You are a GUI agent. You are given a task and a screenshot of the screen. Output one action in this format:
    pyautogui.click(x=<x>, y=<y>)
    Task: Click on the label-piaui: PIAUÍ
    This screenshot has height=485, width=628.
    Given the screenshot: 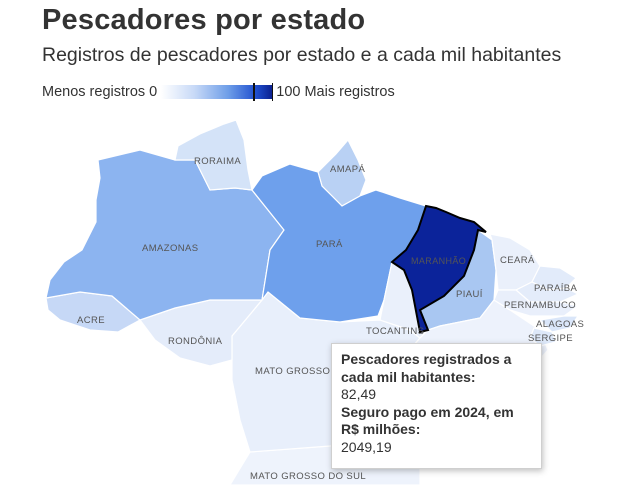 What is the action you would take?
    pyautogui.click(x=469, y=294)
    